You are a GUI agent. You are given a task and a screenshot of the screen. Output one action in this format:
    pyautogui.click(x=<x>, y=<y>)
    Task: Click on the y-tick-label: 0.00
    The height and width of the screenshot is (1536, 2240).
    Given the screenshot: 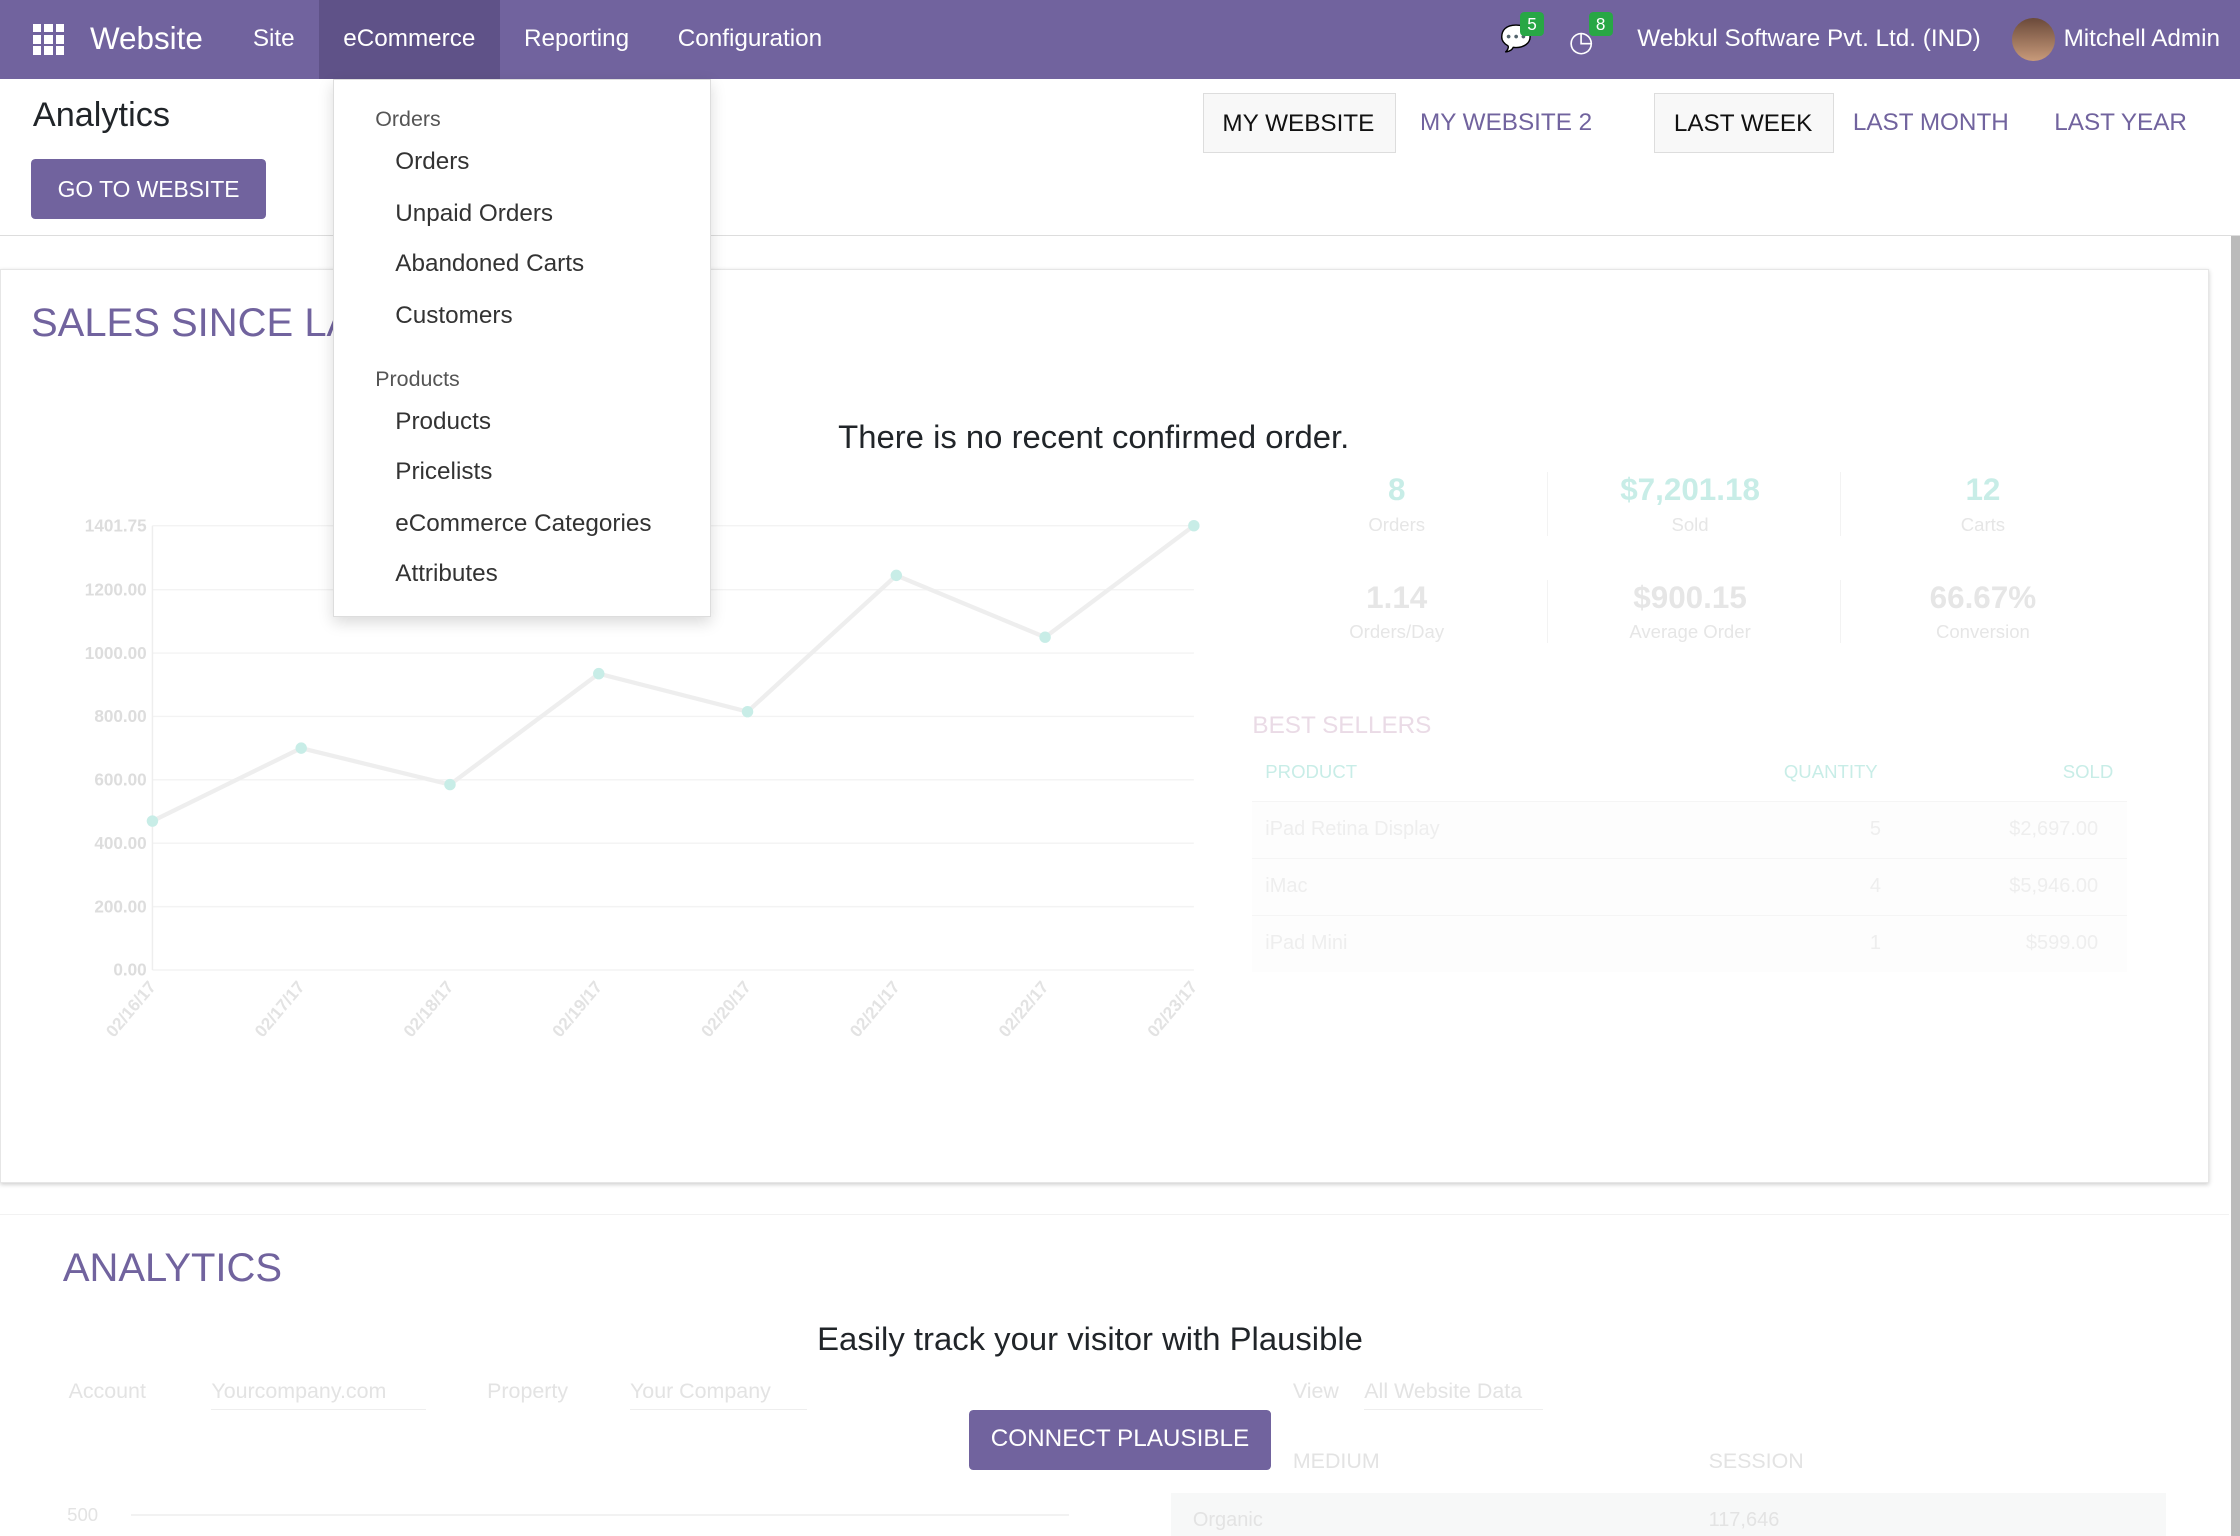 What is the action you would take?
    pyautogui.click(x=129, y=969)
    